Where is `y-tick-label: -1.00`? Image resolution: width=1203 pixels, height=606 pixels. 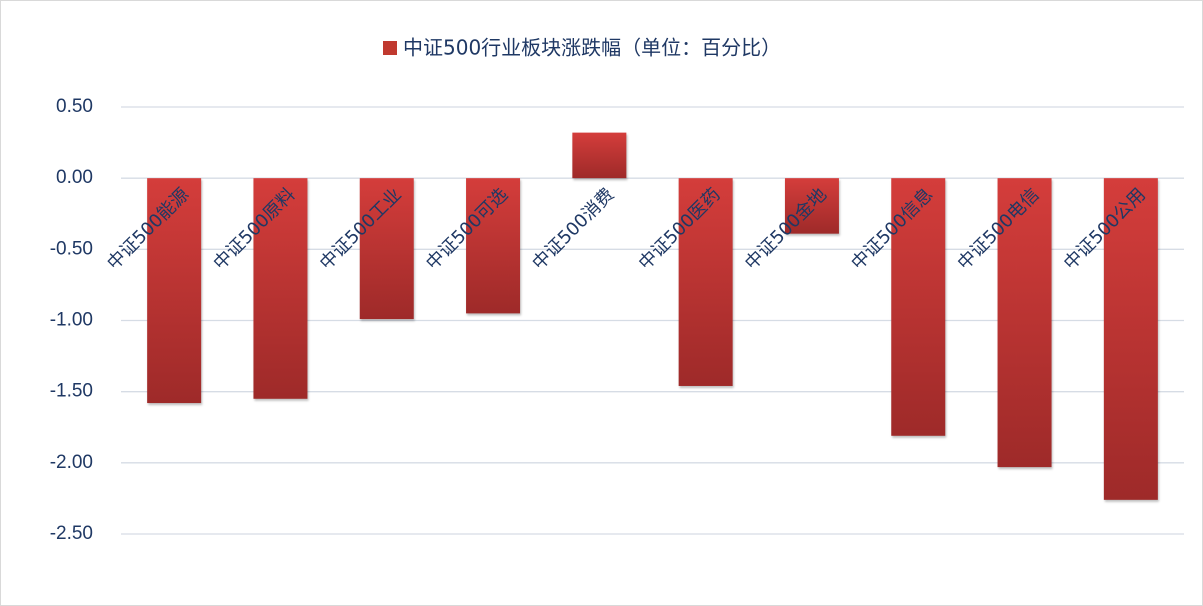 y-tick-label: -1.00 is located at coordinates (71, 320).